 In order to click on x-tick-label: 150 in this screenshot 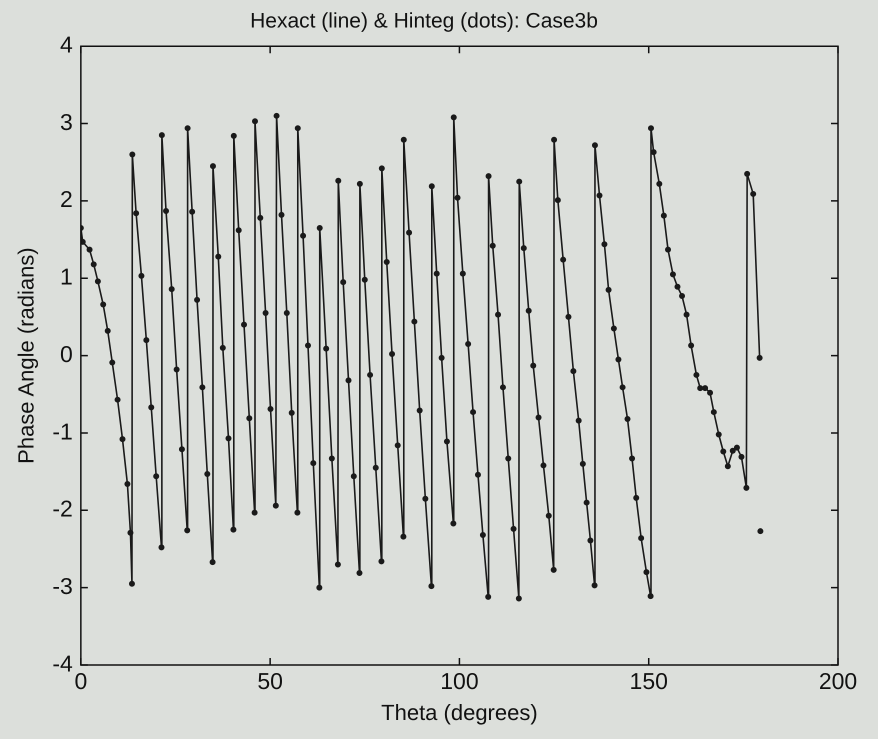, I will do `click(649, 681)`.